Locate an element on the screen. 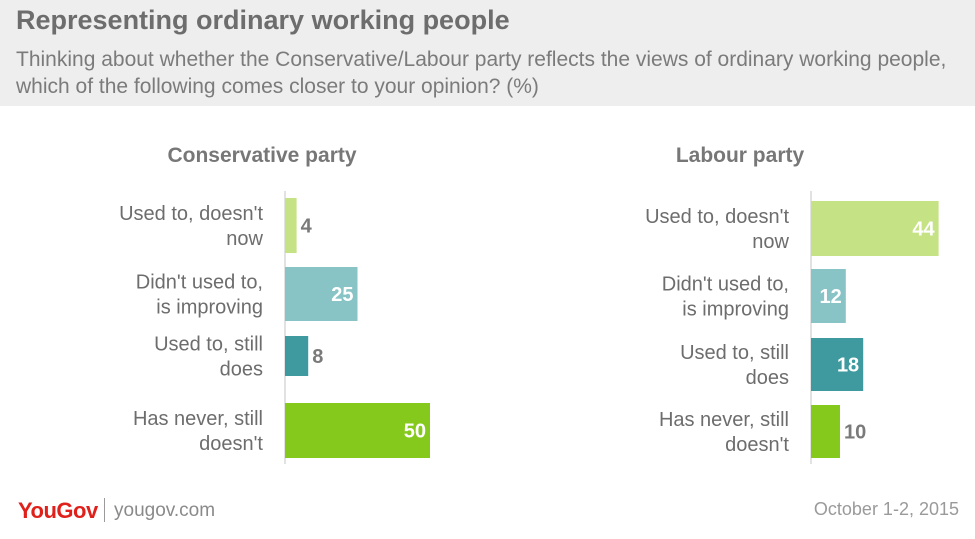 The width and height of the screenshot is (975, 539). data-label: 50 is located at coordinates (415, 432).